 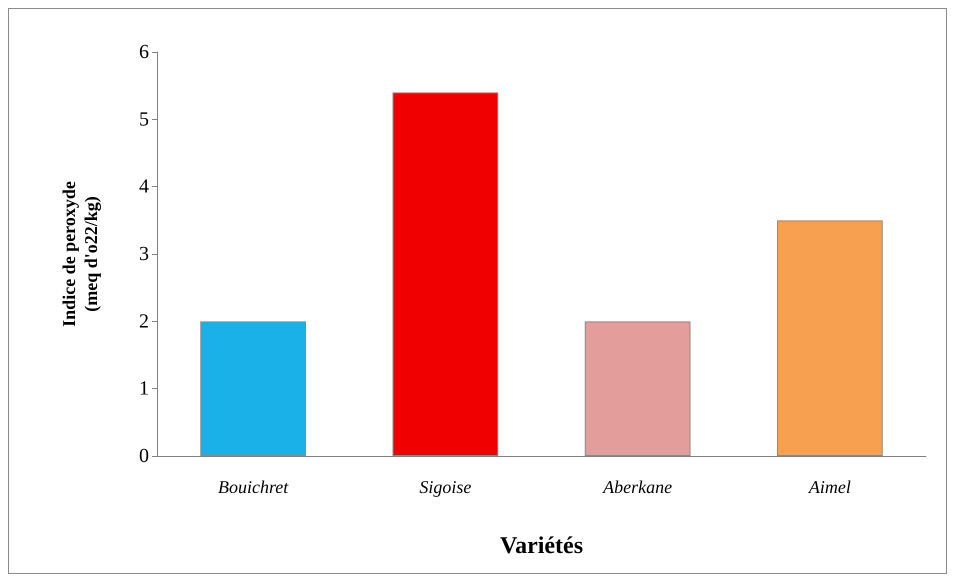 I want to click on x-tick-label: Aberkane, so click(x=637, y=487).